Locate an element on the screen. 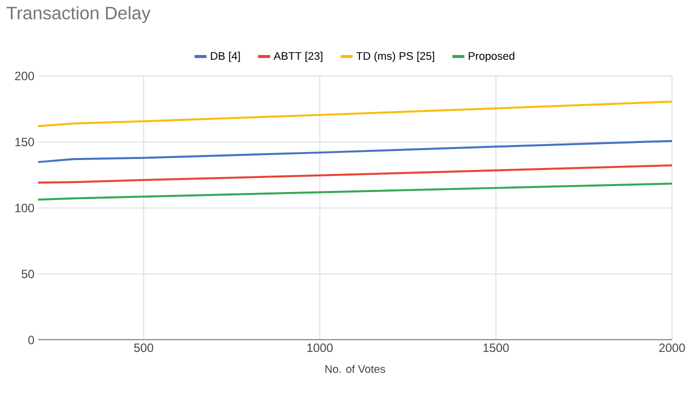 This screenshot has width=689, height=402. legend-label: DB [4] is located at coordinates (225, 57).